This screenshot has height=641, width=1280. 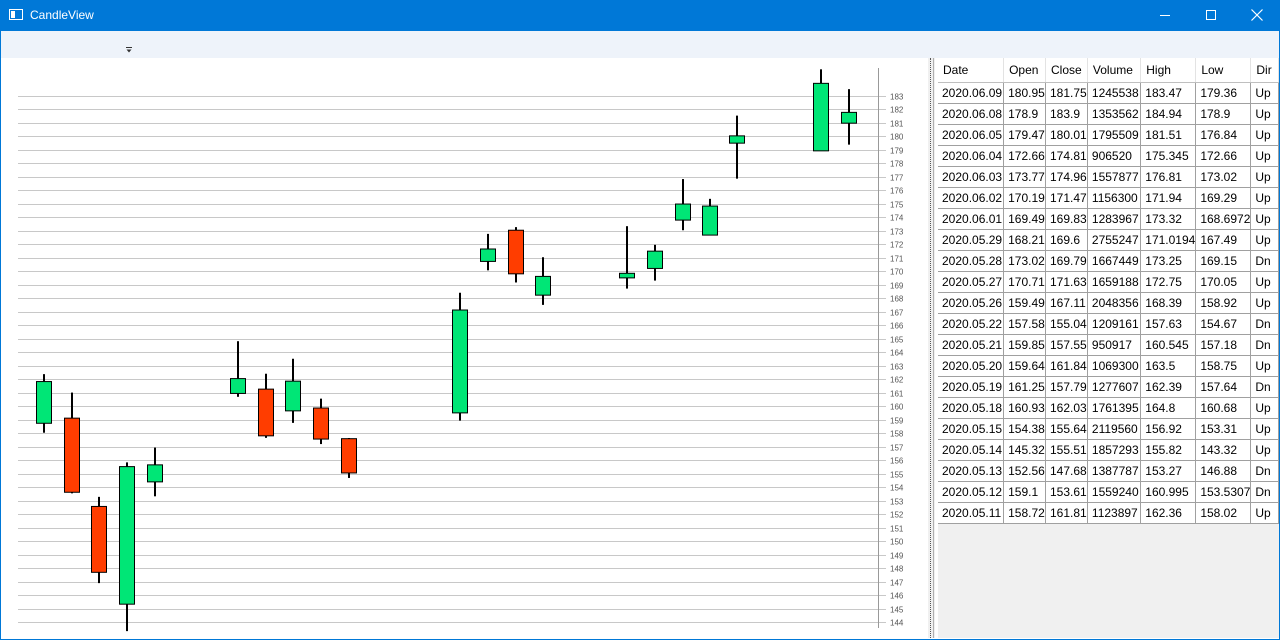 What do you see at coordinates (1114, 177) in the screenshot?
I see `table-cell-volume: 1557877` at bounding box center [1114, 177].